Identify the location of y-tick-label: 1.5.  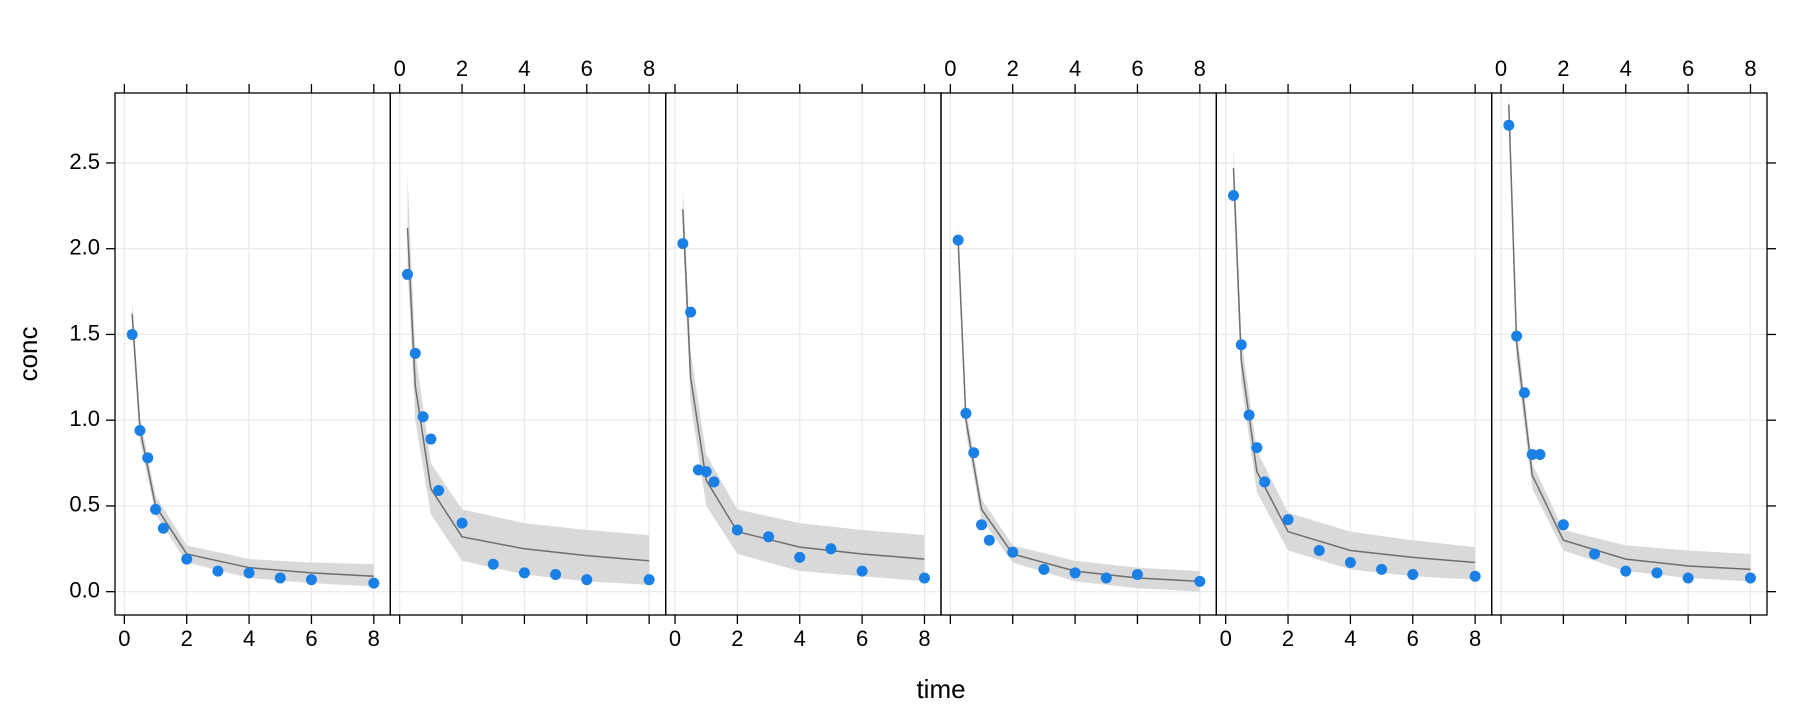
(84, 332).